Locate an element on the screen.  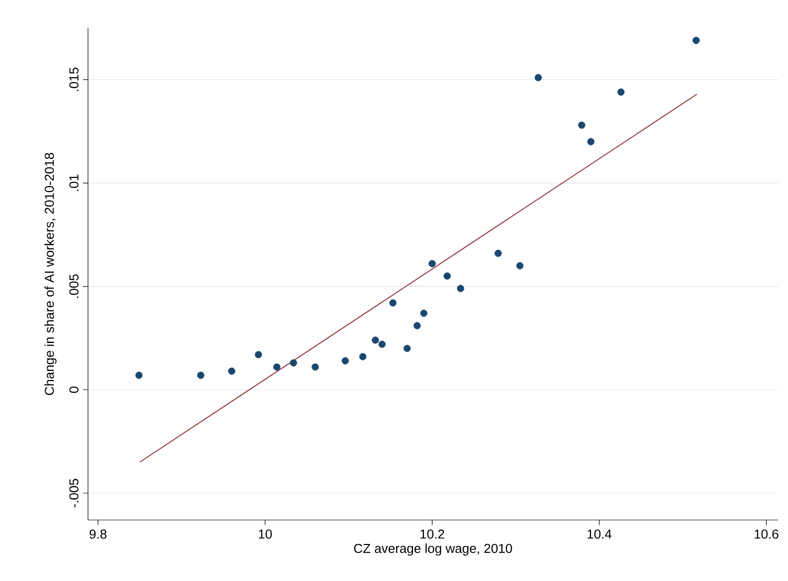
y-tick-label: .005 is located at coordinates (73, 286).